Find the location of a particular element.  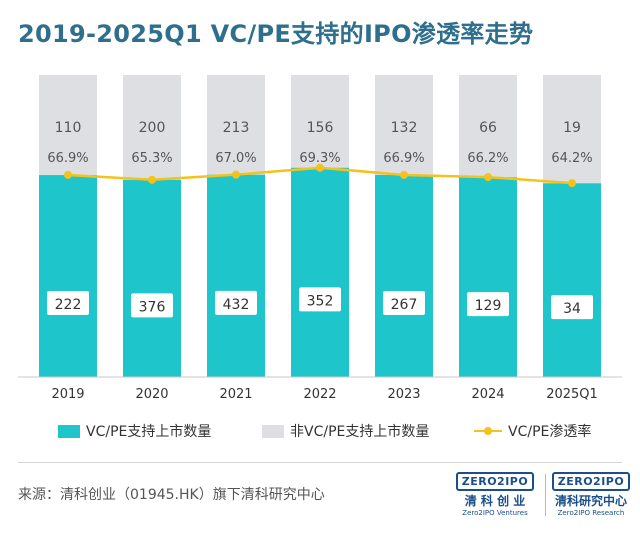

x-tick-label: 2024 is located at coordinates (487, 394).